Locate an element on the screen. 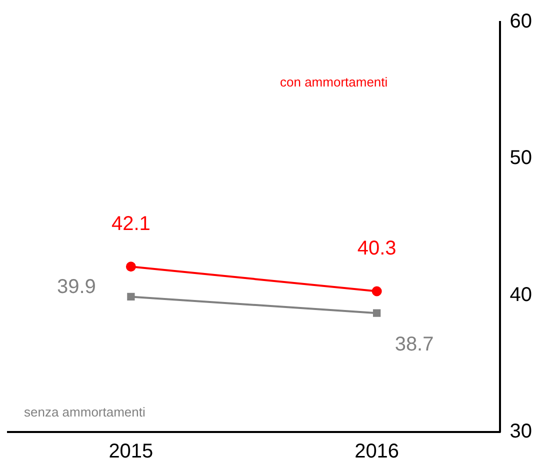 The height and width of the screenshot is (472, 542). x-tick-label: 2015 is located at coordinates (131, 451).